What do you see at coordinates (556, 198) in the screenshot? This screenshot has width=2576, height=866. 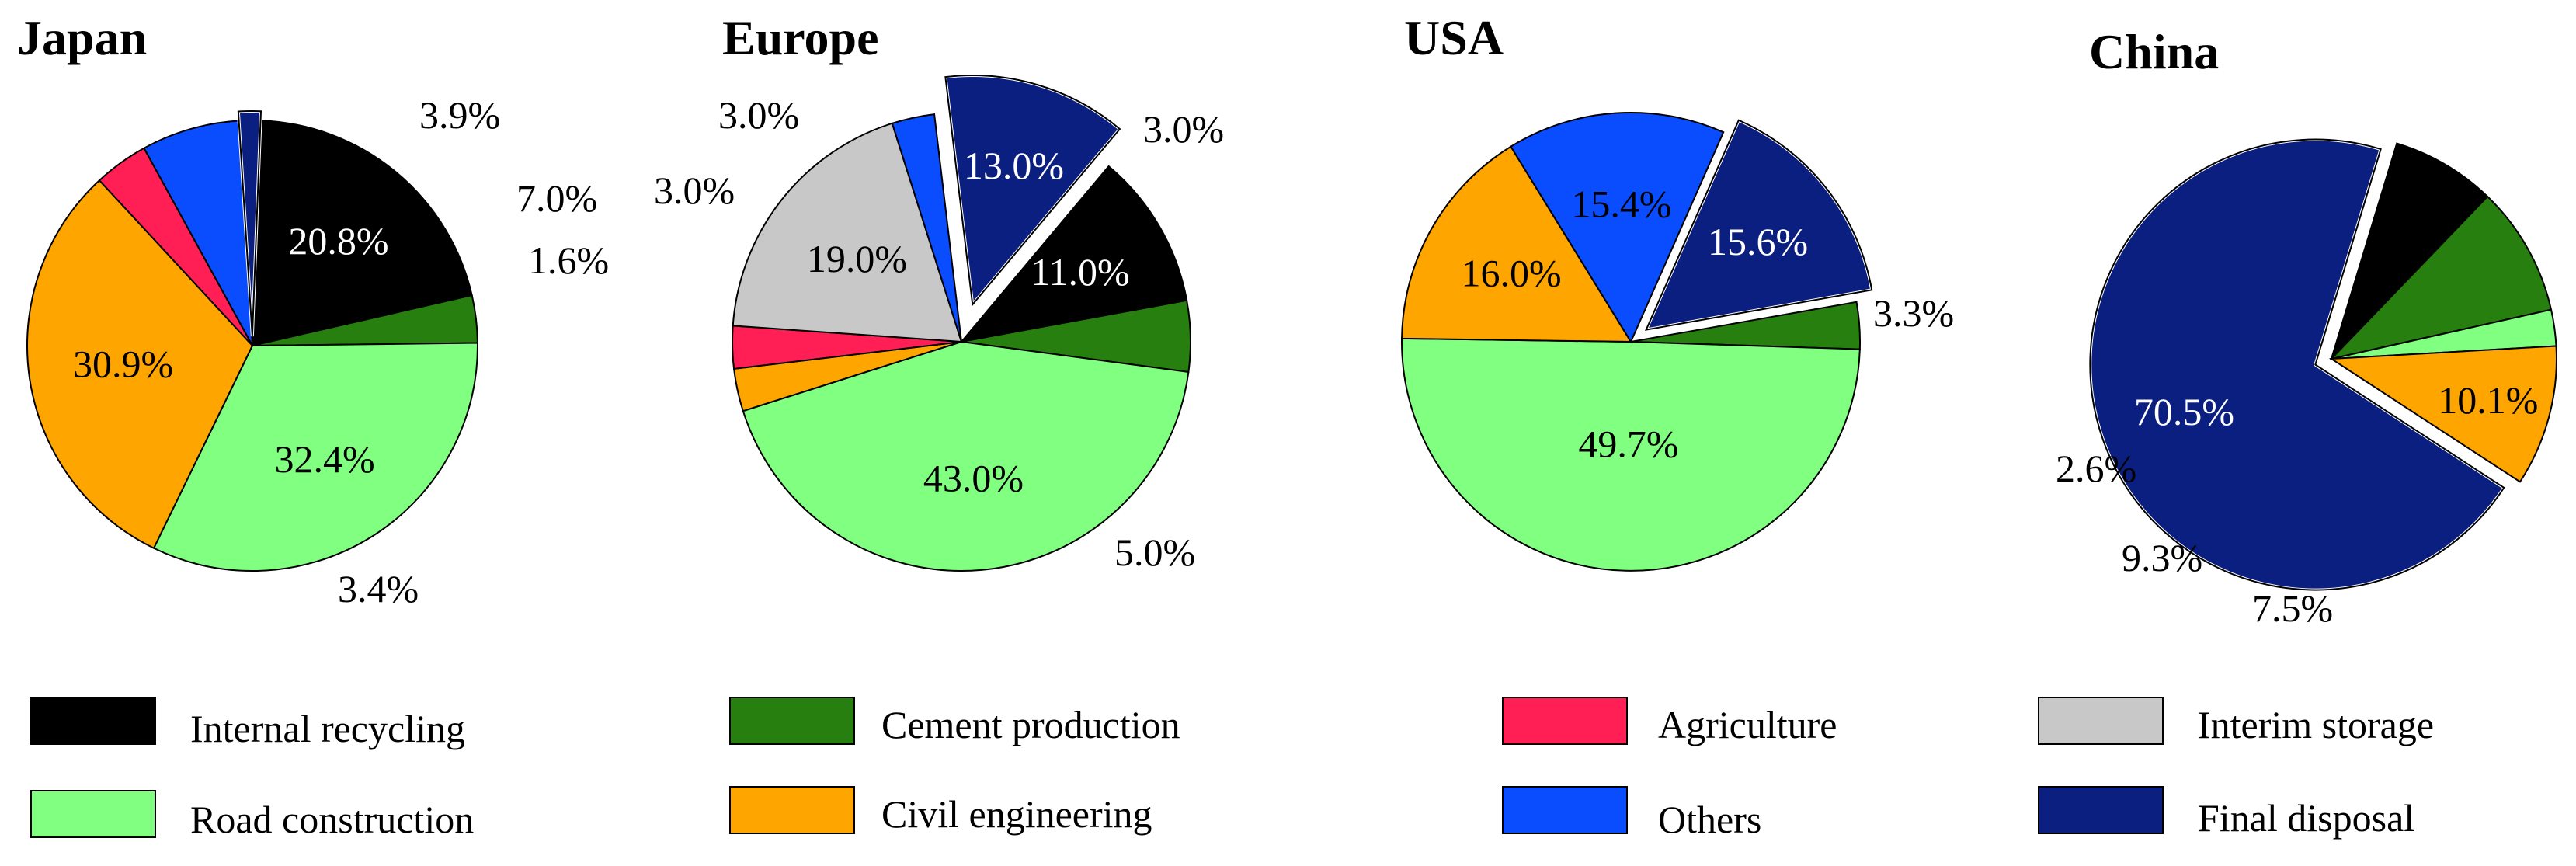 I see `slice-label-japan-others: 7.0%` at bounding box center [556, 198].